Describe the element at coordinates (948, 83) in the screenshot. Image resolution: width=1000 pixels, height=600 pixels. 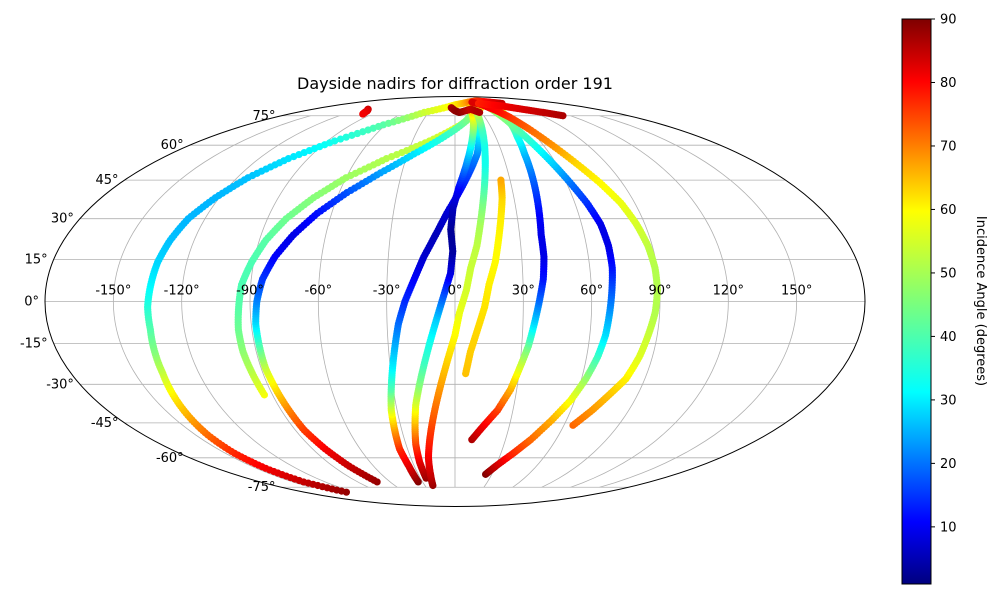
I see `colorbar-tick-label: 80` at that location.